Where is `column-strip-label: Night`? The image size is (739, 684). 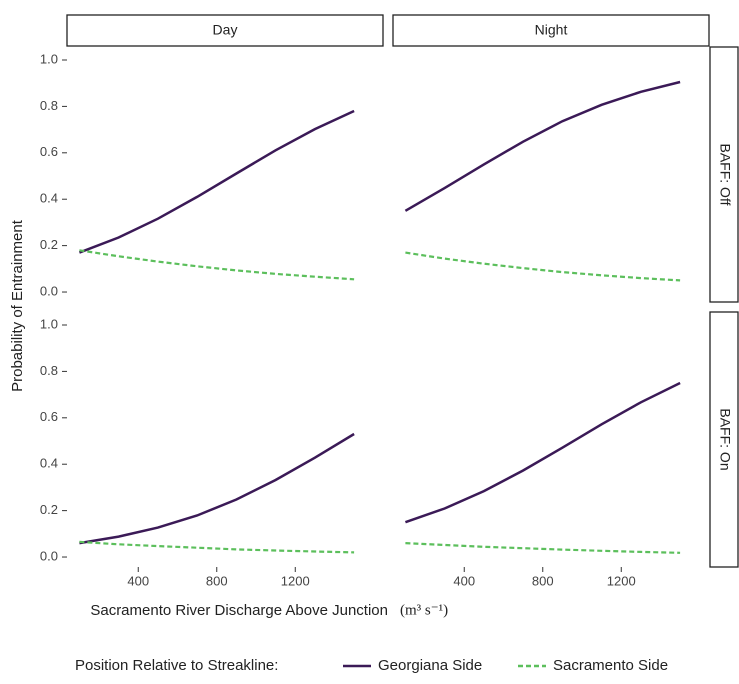
column-strip-label: Night is located at coordinates (551, 30).